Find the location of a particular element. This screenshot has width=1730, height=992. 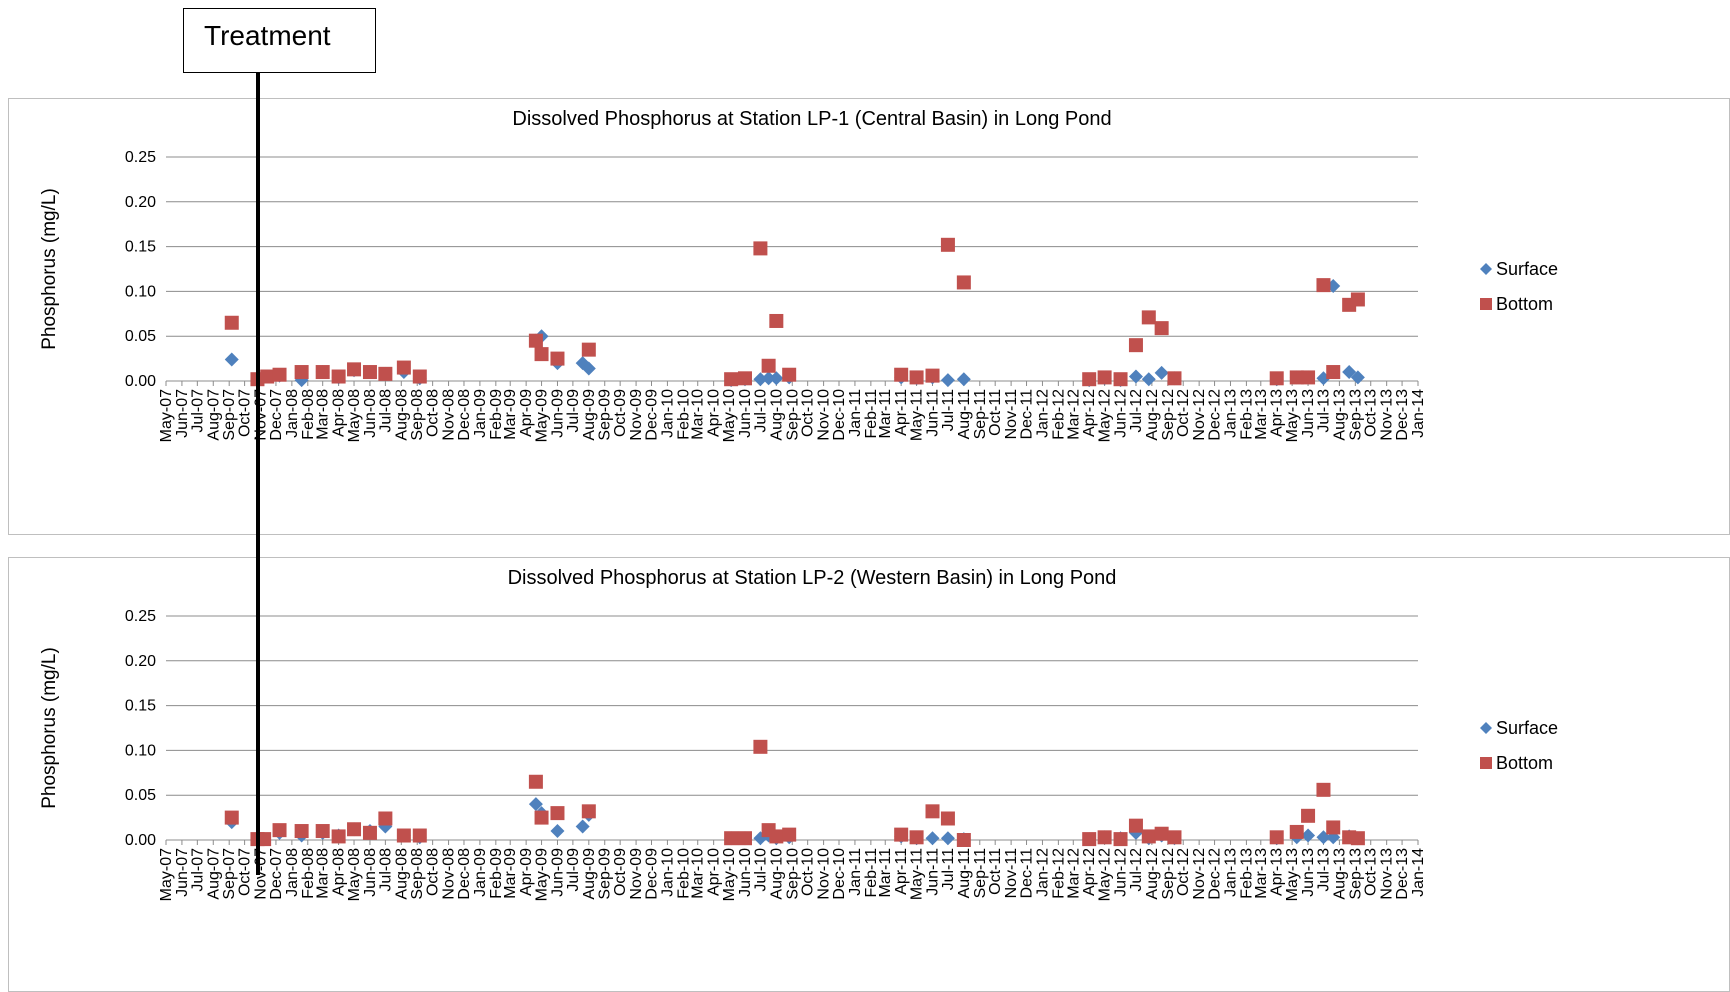

x-tick-label: Mar-11 is located at coordinates (885, 414).